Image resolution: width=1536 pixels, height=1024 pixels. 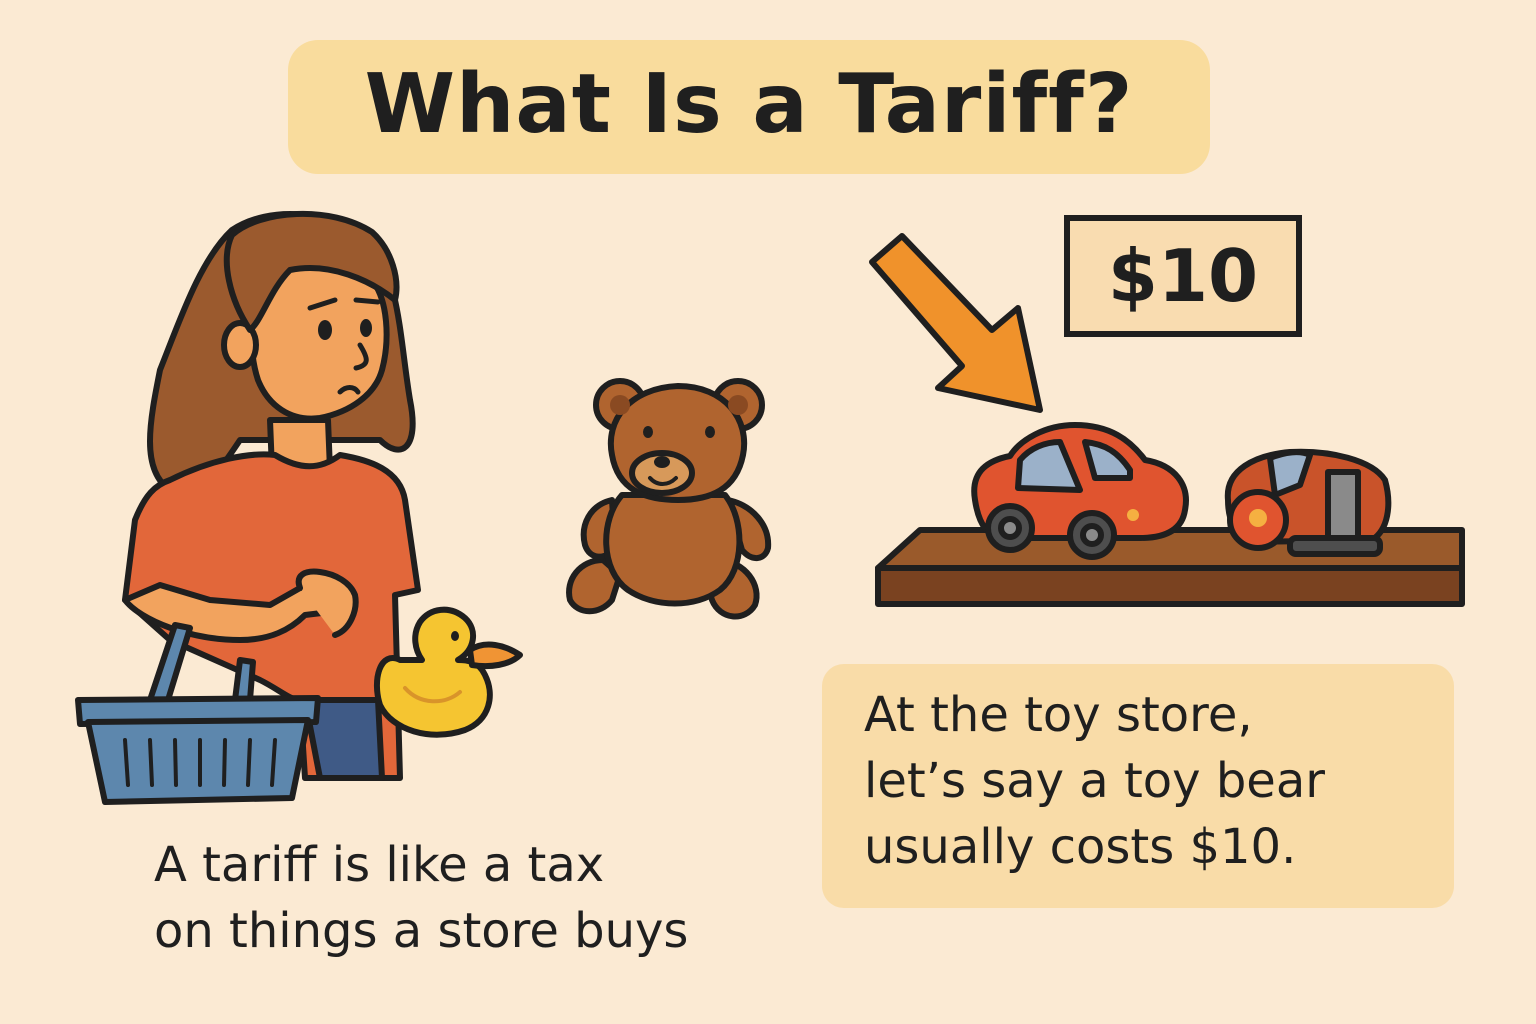 I want to click on page-title: What Is a Tariff?, so click(x=749, y=104).